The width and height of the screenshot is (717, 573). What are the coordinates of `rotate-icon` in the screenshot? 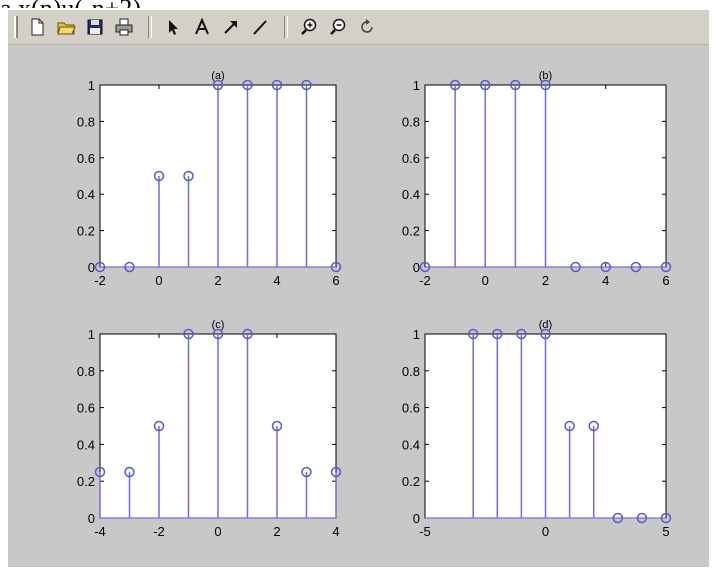 It's located at (367, 27).